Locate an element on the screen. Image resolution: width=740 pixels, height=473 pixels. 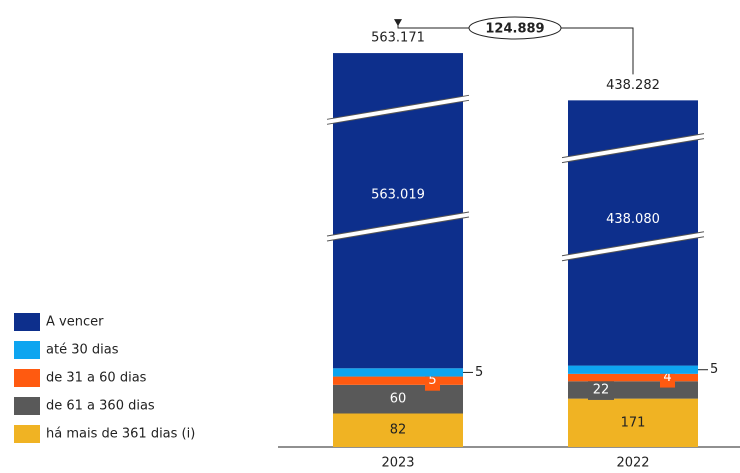
data-label: 171 is located at coordinates (633, 422).